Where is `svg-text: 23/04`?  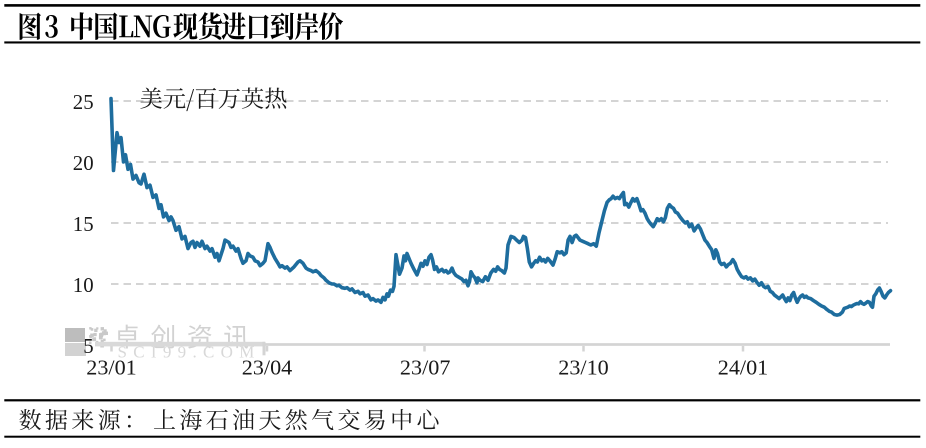 svg-text: 23/04 is located at coordinates (267, 368).